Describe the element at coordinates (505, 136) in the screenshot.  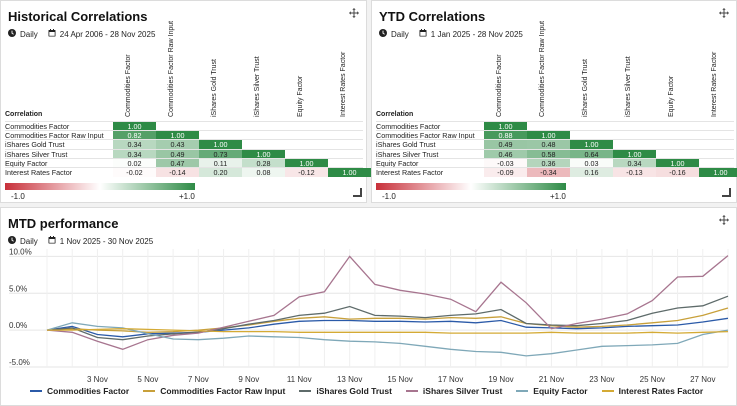
I see `matrix-cell: 0.88` at that location.